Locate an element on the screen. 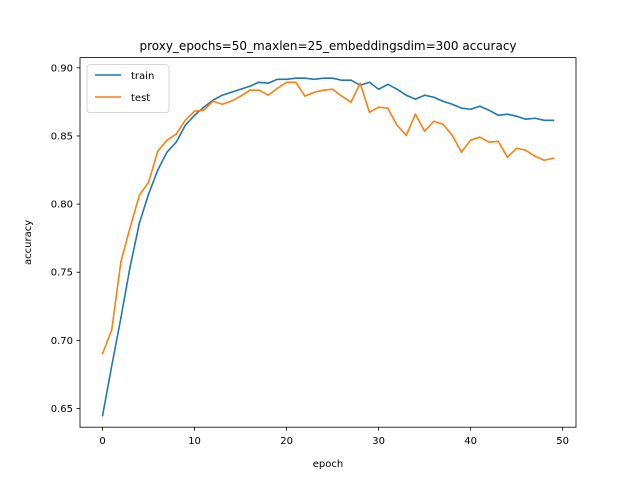 This screenshot has width=640, height=484. x-axis-ticks: 0 10 20 30 40 50 is located at coordinates (334, 437).